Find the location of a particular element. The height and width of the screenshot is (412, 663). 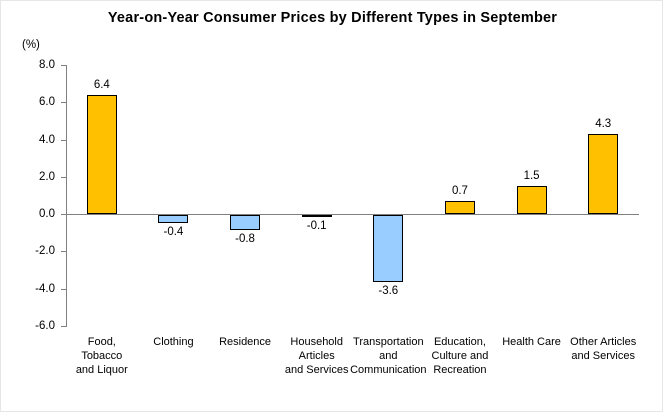

category-label-line: Recreation is located at coordinates (460, 370).